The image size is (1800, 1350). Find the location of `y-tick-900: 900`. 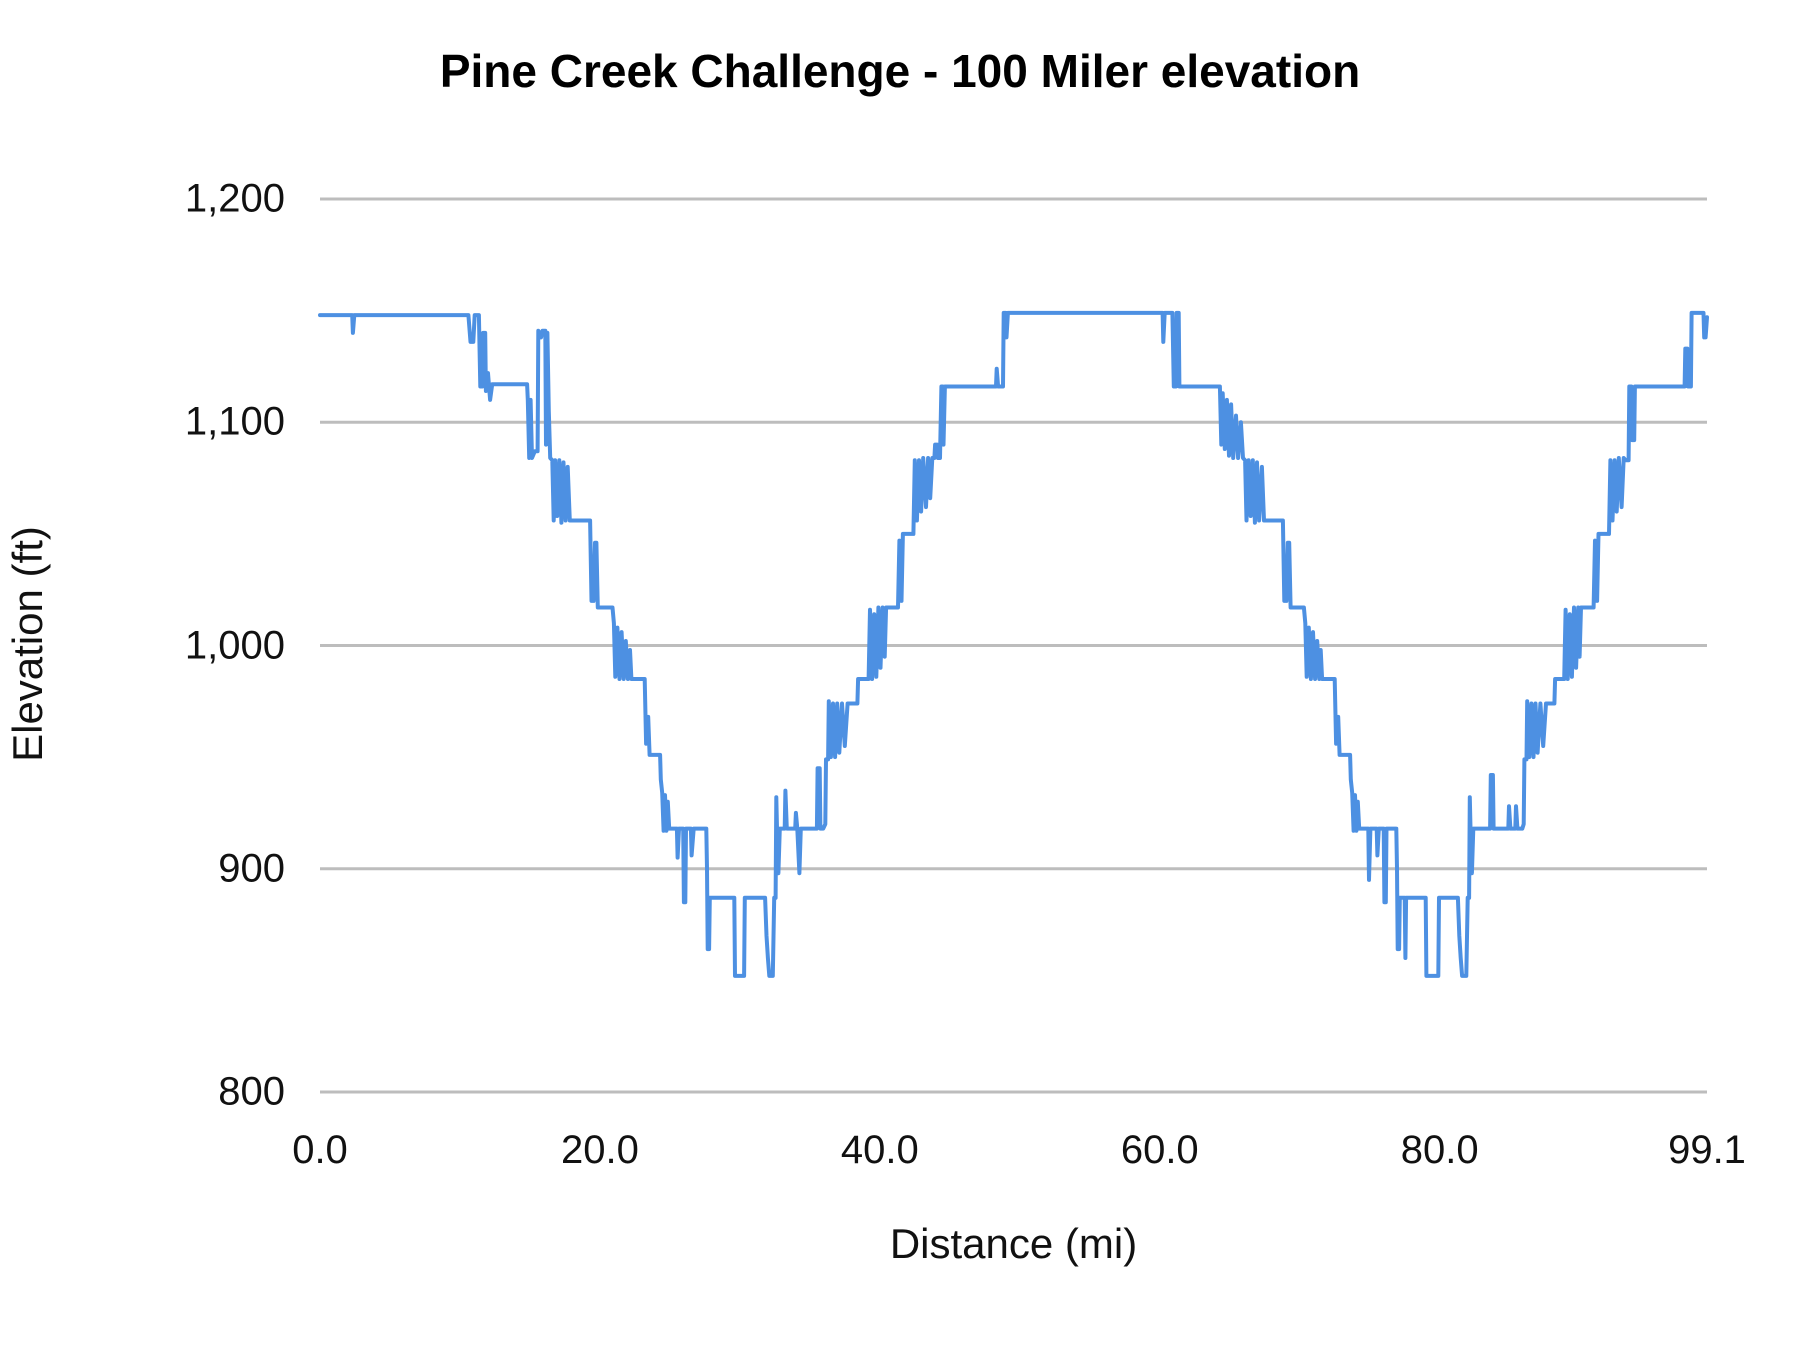

y-tick-900: 900 is located at coordinates (251, 868).